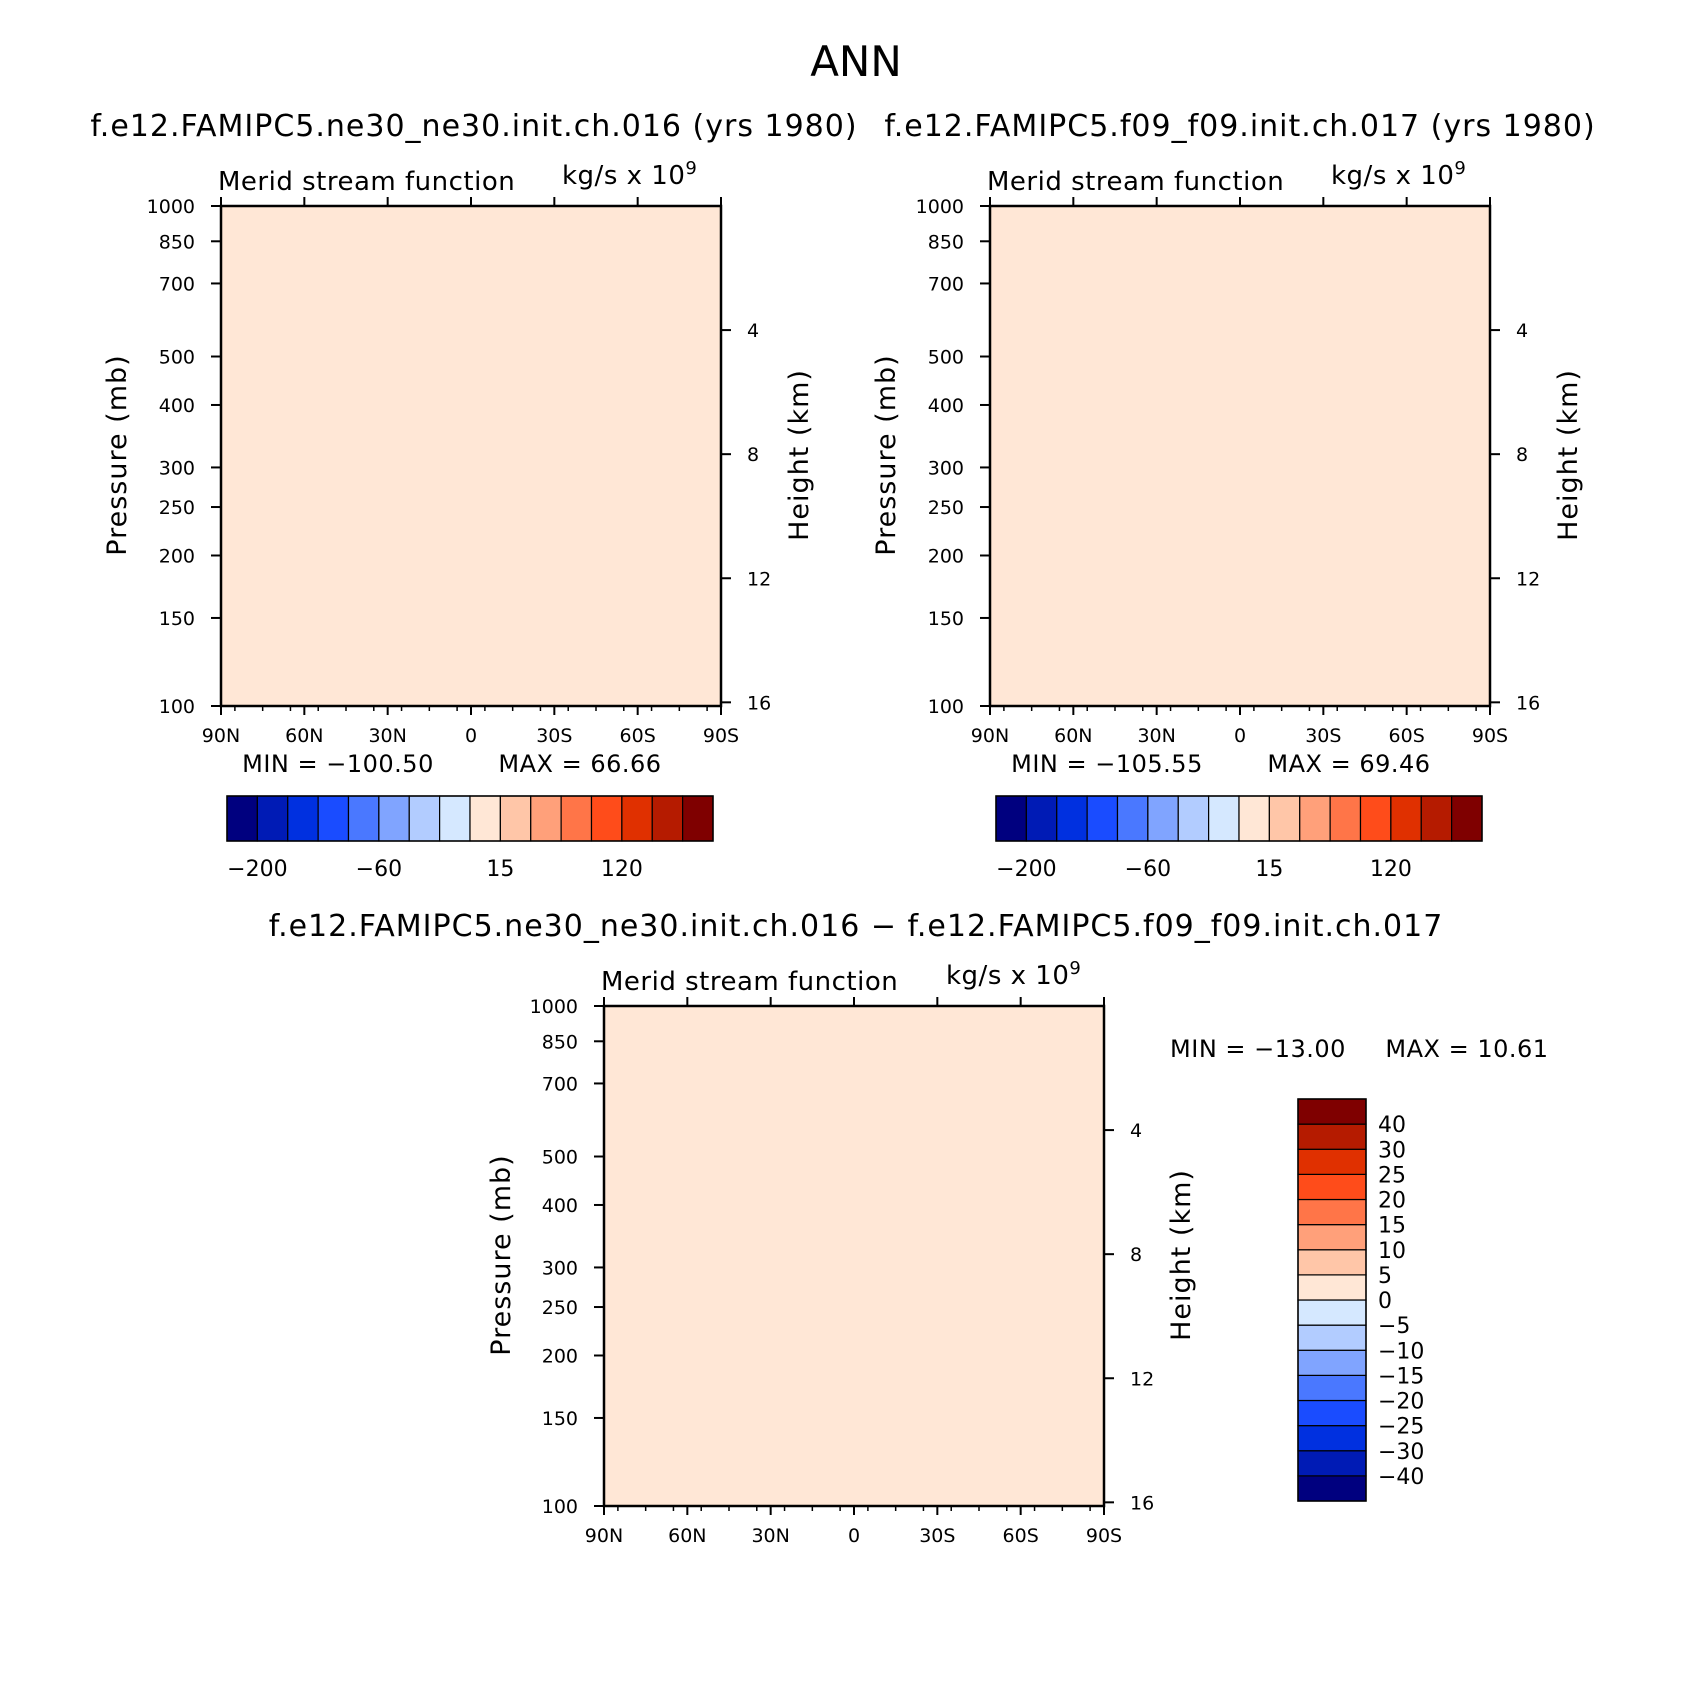  I want to click on p3-colorbar-label-4: 15, so click(1392, 1226).